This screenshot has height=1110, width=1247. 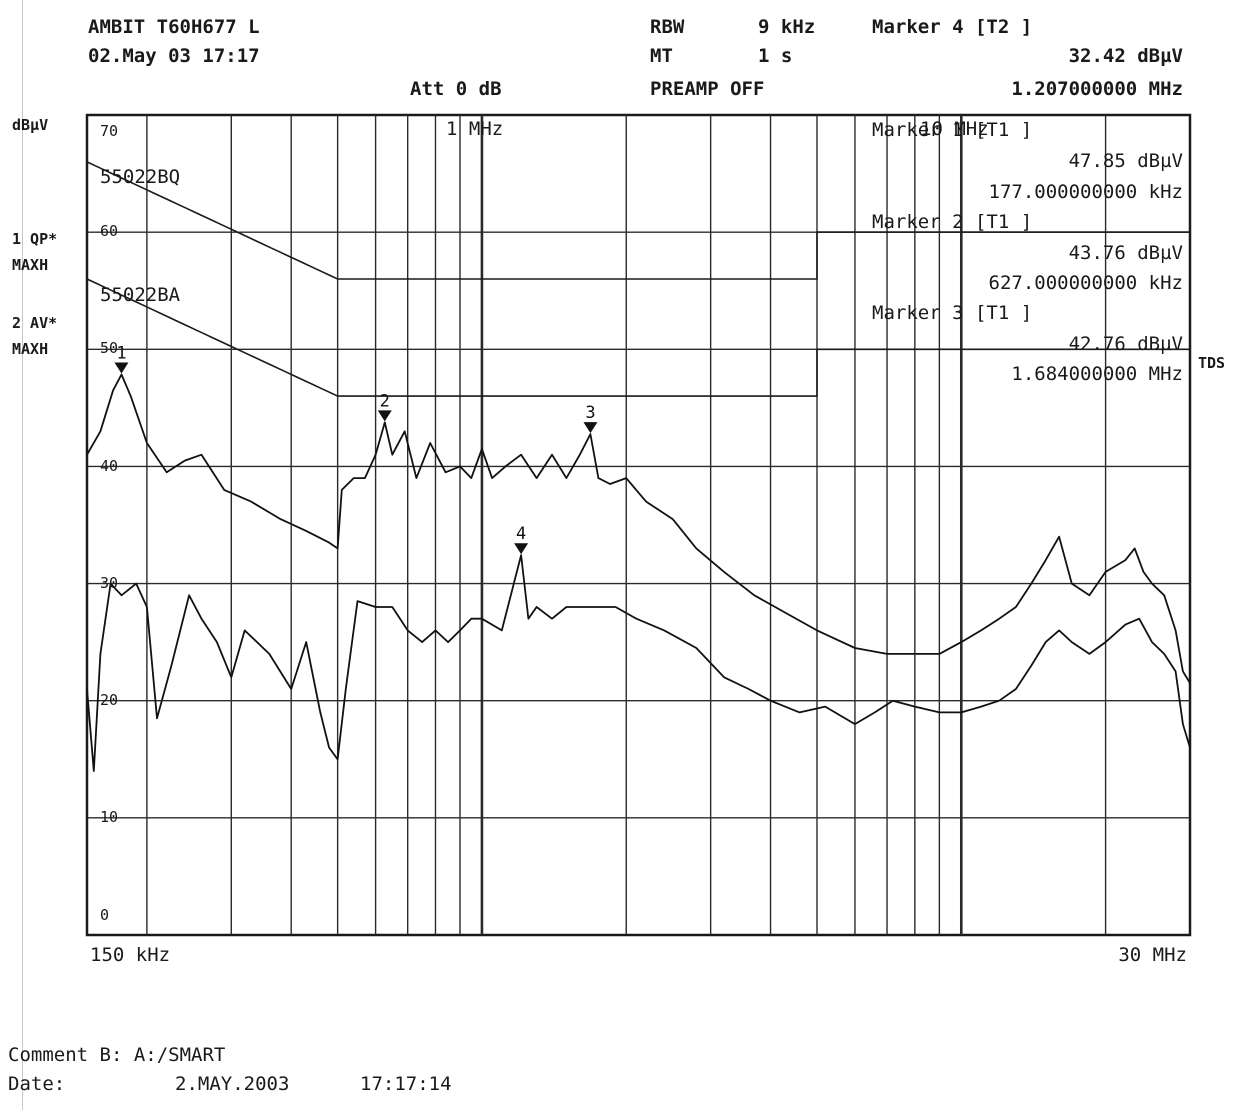 What do you see at coordinates (232, 1084) in the screenshot?
I see `date-value: 2.MAY.2003` at bounding box center [232, 1084].